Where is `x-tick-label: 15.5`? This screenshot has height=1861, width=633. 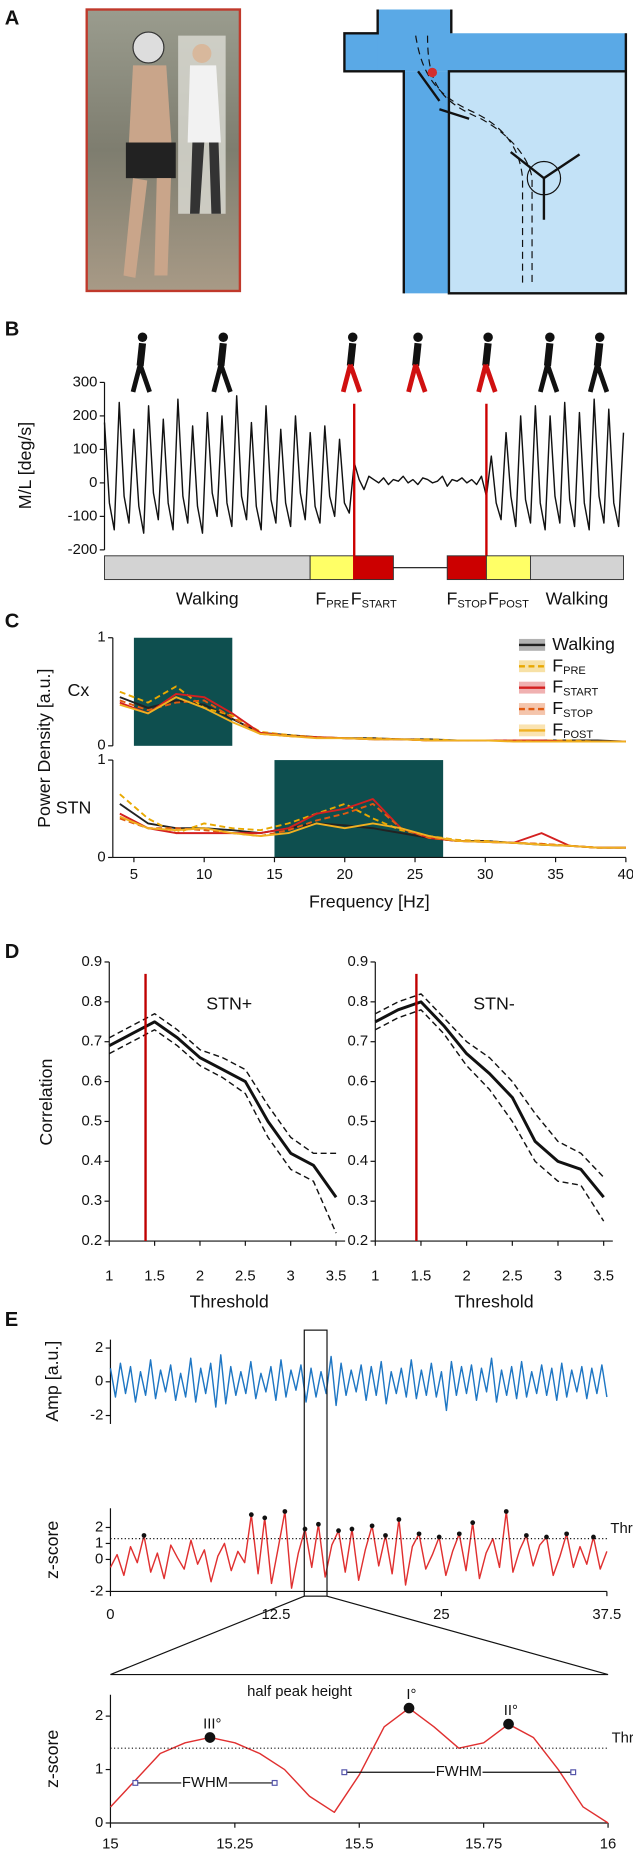 x-tick-label: 15.5 is located at coordinates (359, 1844).